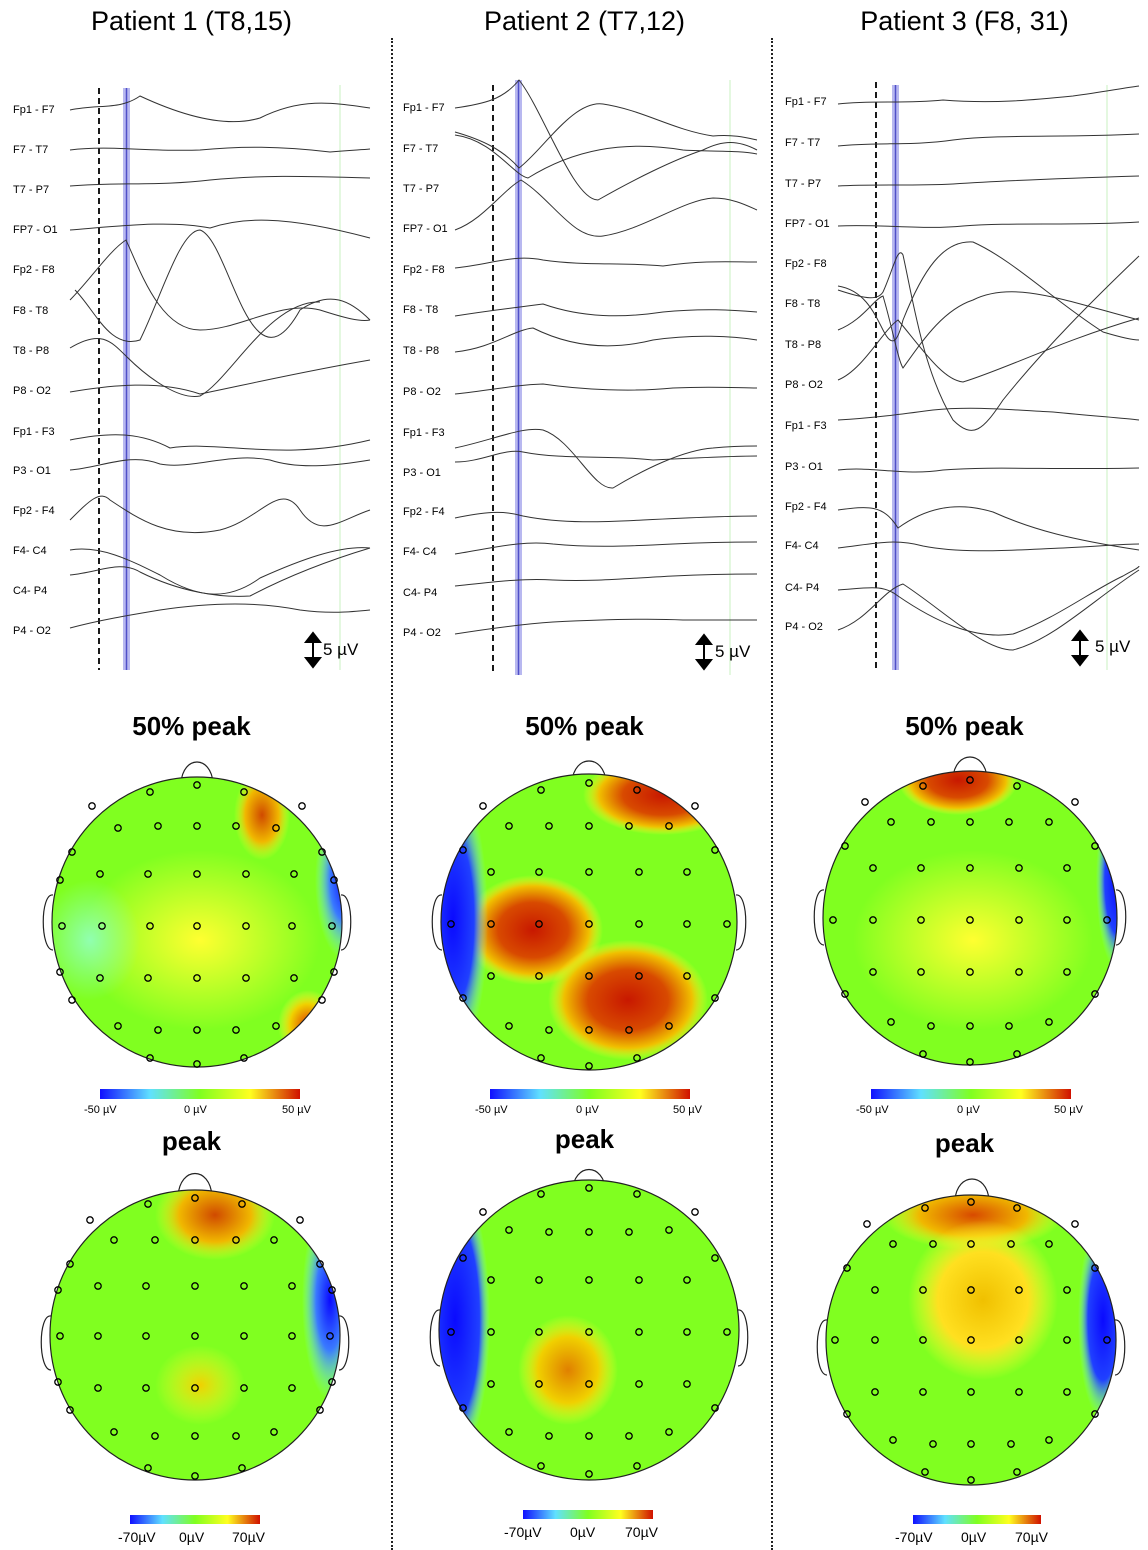  Describe the element at coordinates (584, 21) in the screenshot. I see `patient-2-title: Patient 2 (T7,12)` at that location.